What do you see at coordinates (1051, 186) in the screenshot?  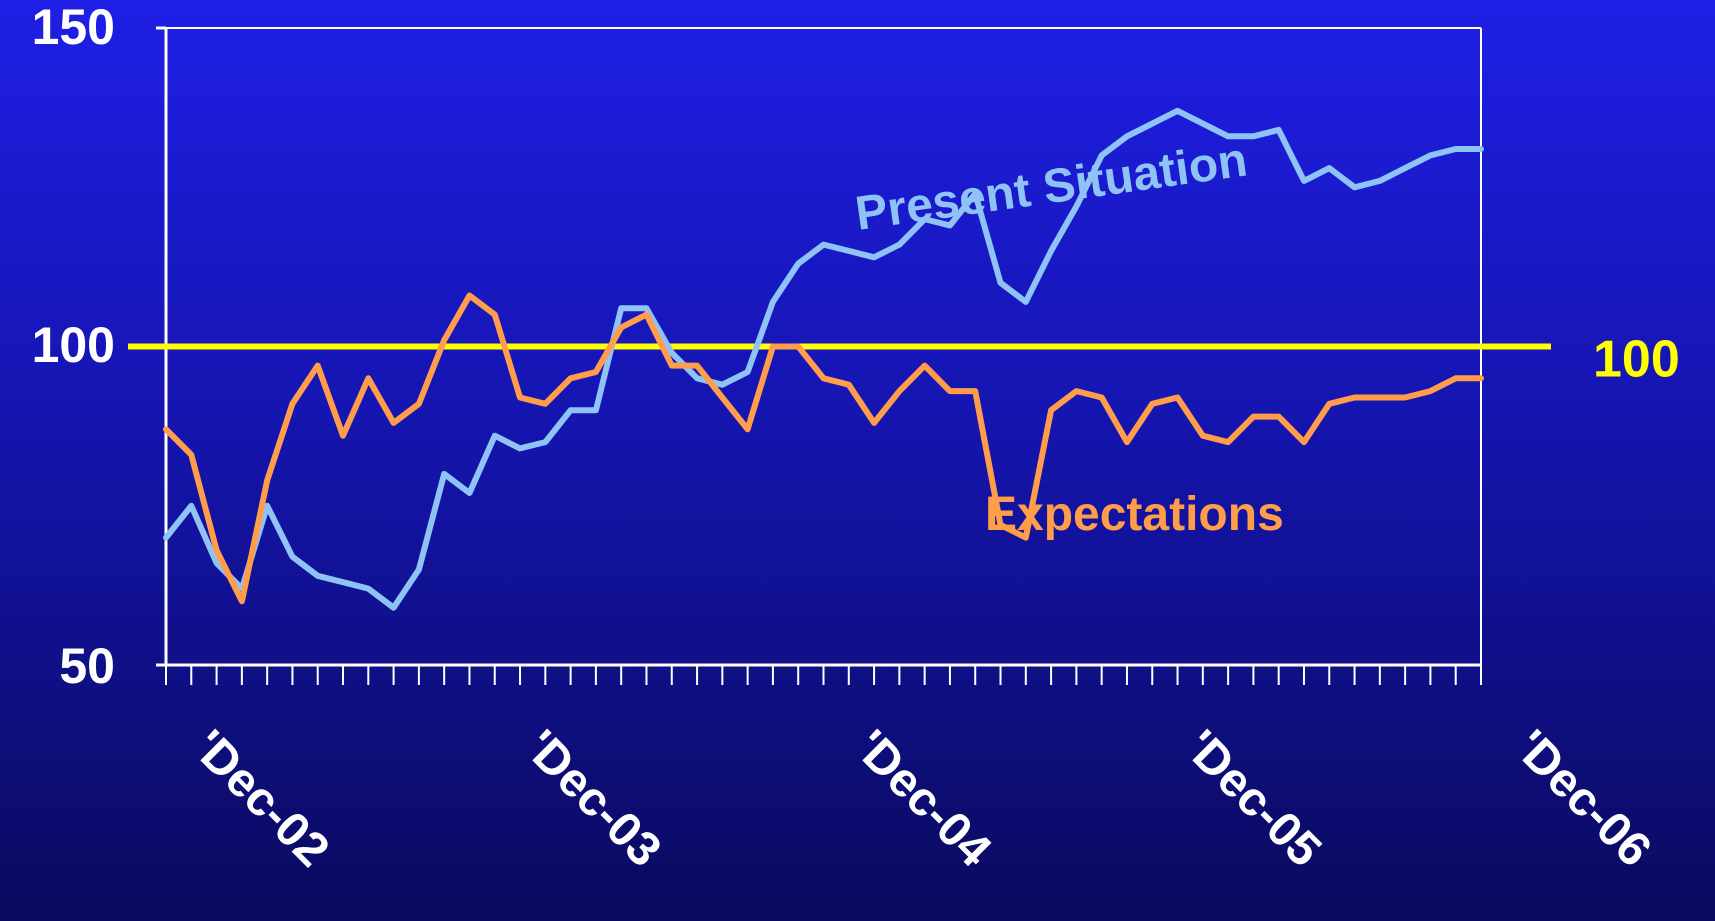 I see `series-label-present-situation: Present Situation` at bounding box center [1051, 186].